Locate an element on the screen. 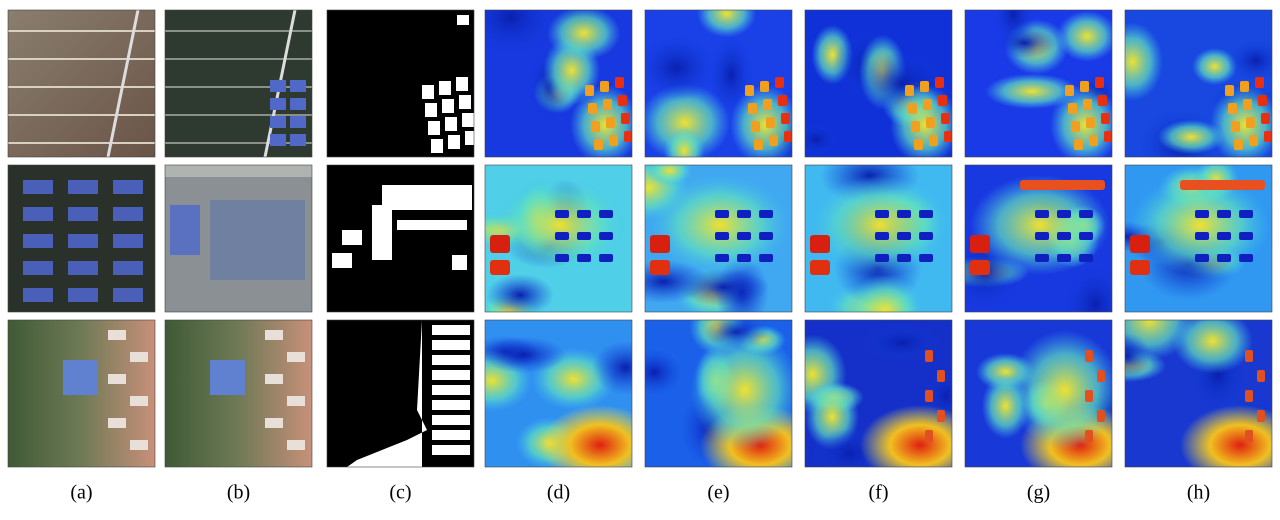 Image resolution: width=1280 pixels, height=520 pixels. photo-base is located at coordinates (81, 83).